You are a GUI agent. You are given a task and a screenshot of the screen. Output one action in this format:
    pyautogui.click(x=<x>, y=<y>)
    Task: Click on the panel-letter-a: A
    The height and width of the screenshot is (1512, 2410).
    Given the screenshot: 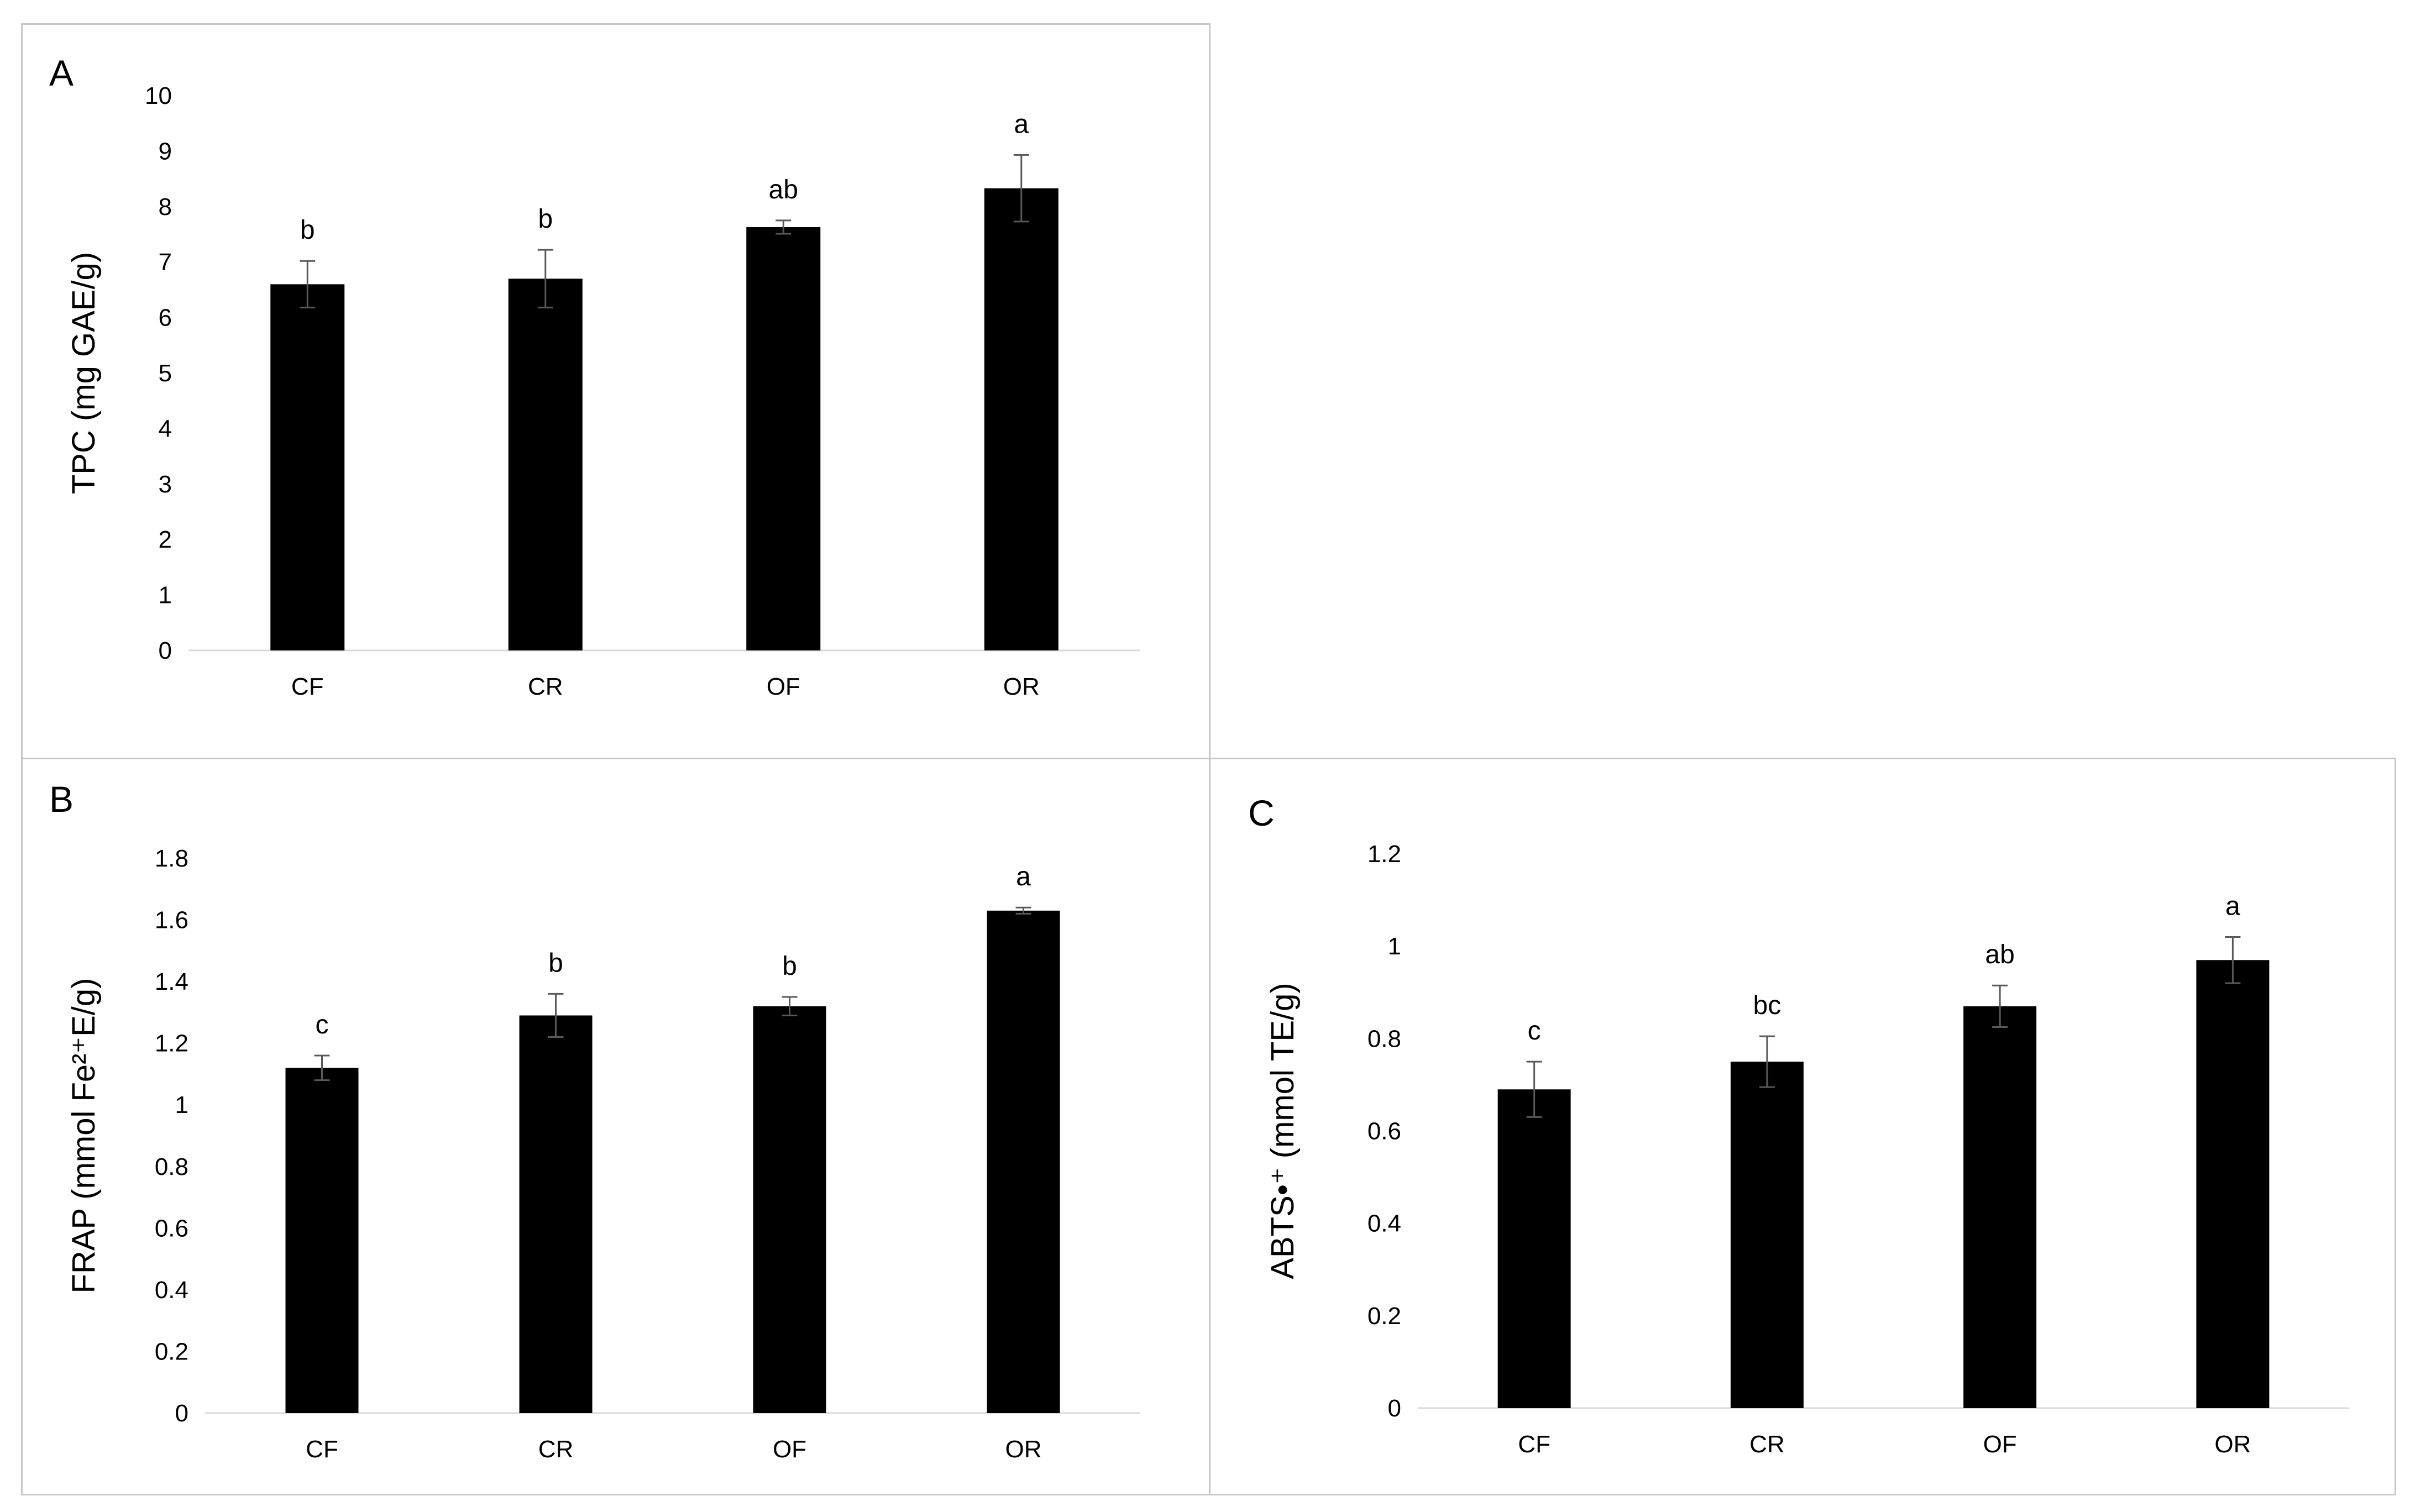 What is the action you would take?
    pyautogui.click(x=61, y=73)
    